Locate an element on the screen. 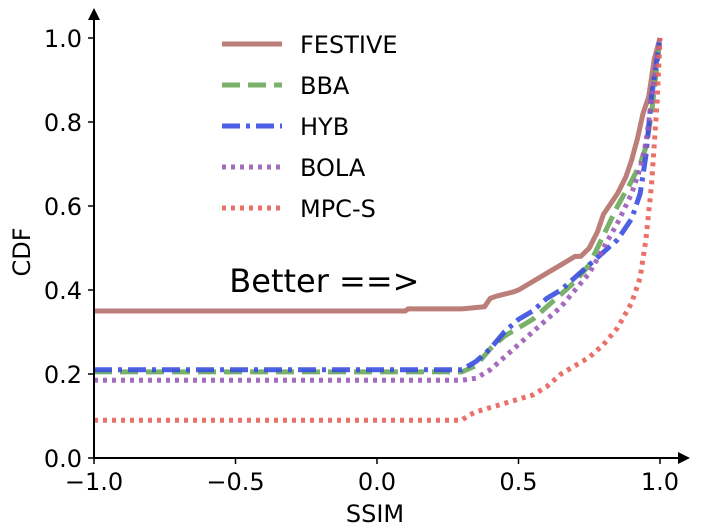  y-tick-label: 0.8 is located at coordinates (63, 123).